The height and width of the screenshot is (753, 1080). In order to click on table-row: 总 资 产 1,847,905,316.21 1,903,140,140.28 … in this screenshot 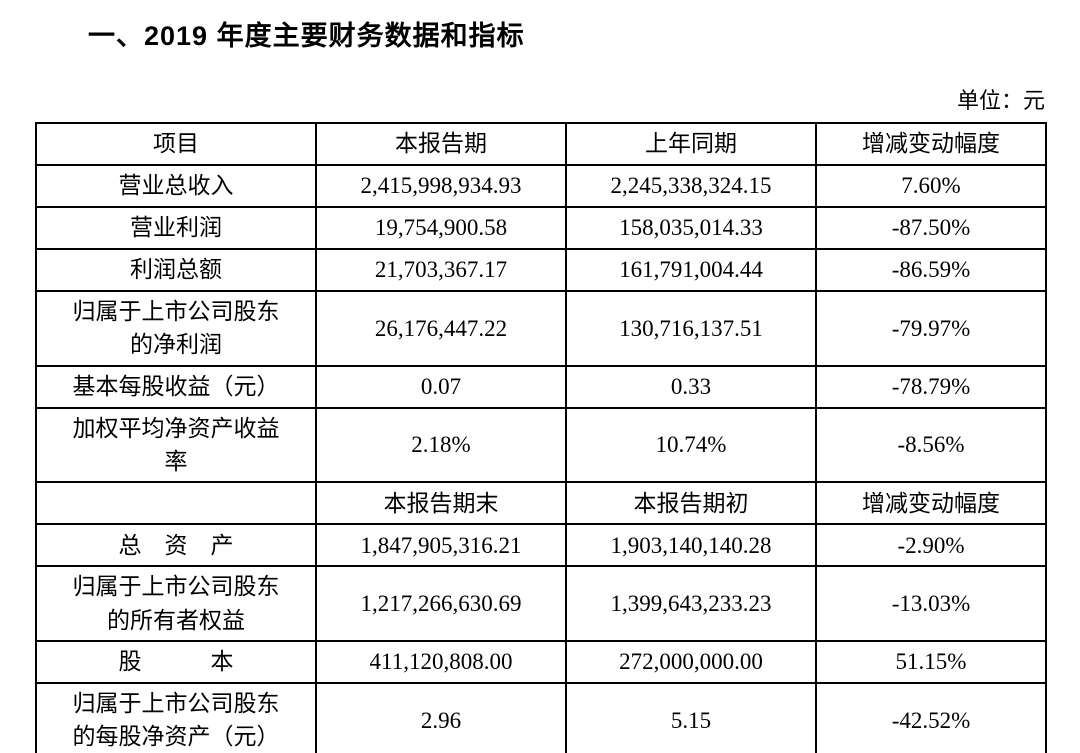, I will do `click(541, 545)`.